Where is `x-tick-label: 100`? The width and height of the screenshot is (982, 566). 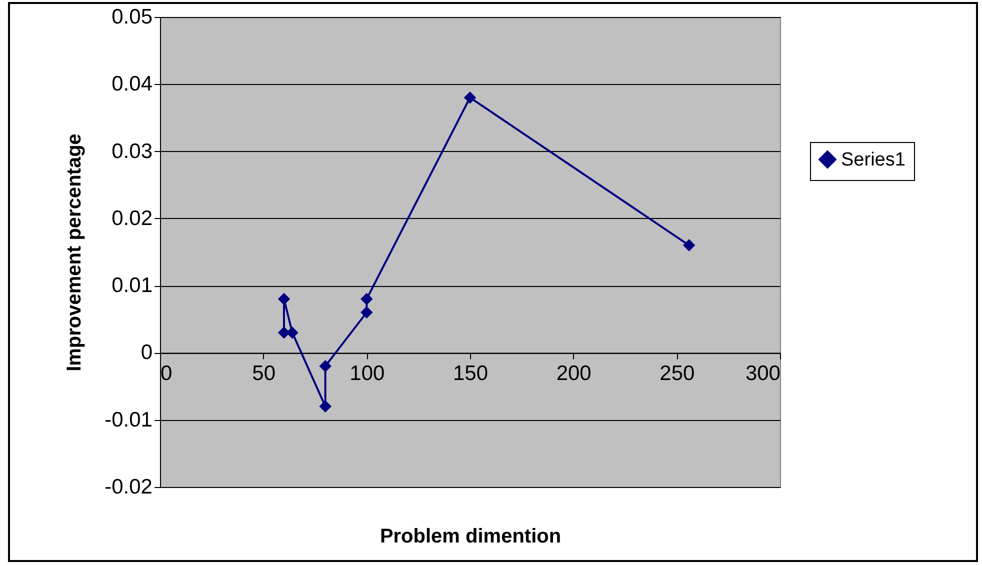 x-tick-label: 100 is located at coordinates (367, 374).